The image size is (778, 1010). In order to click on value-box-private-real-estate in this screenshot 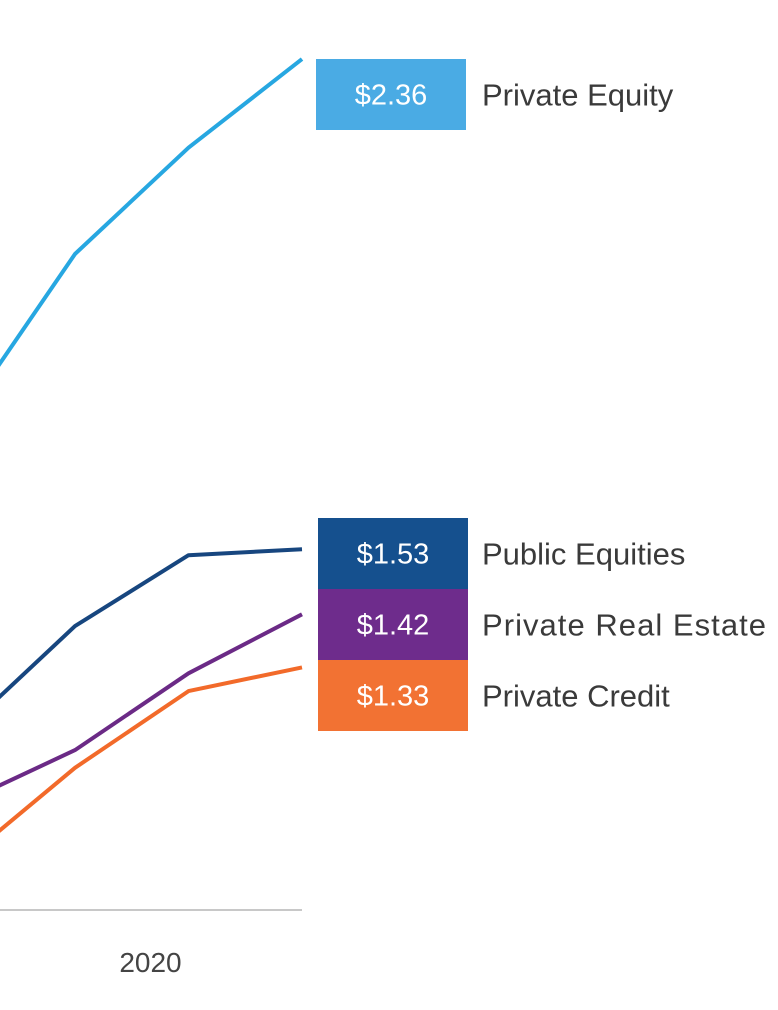, I will do `click(393, 624)`.